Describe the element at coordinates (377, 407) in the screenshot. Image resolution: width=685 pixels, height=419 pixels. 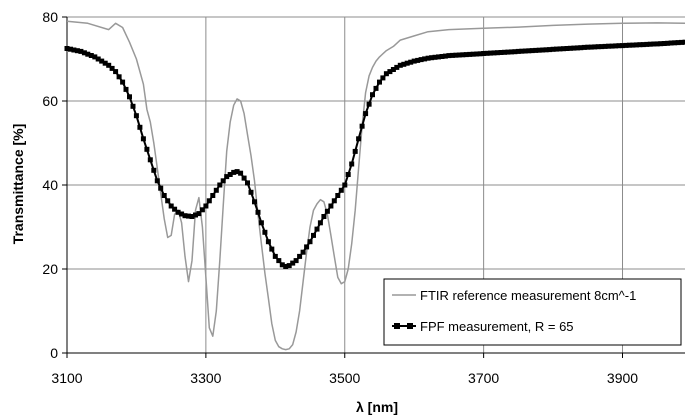
I see `x-axis-title: λ [nm]` at that location.